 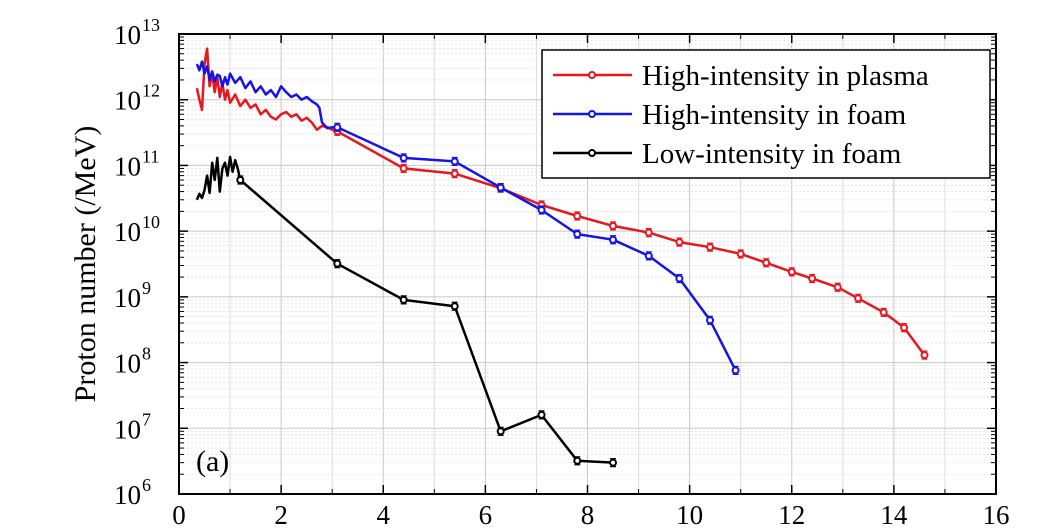 I want to click on y-tick-exponent: 8, so click(x=146, y=354).